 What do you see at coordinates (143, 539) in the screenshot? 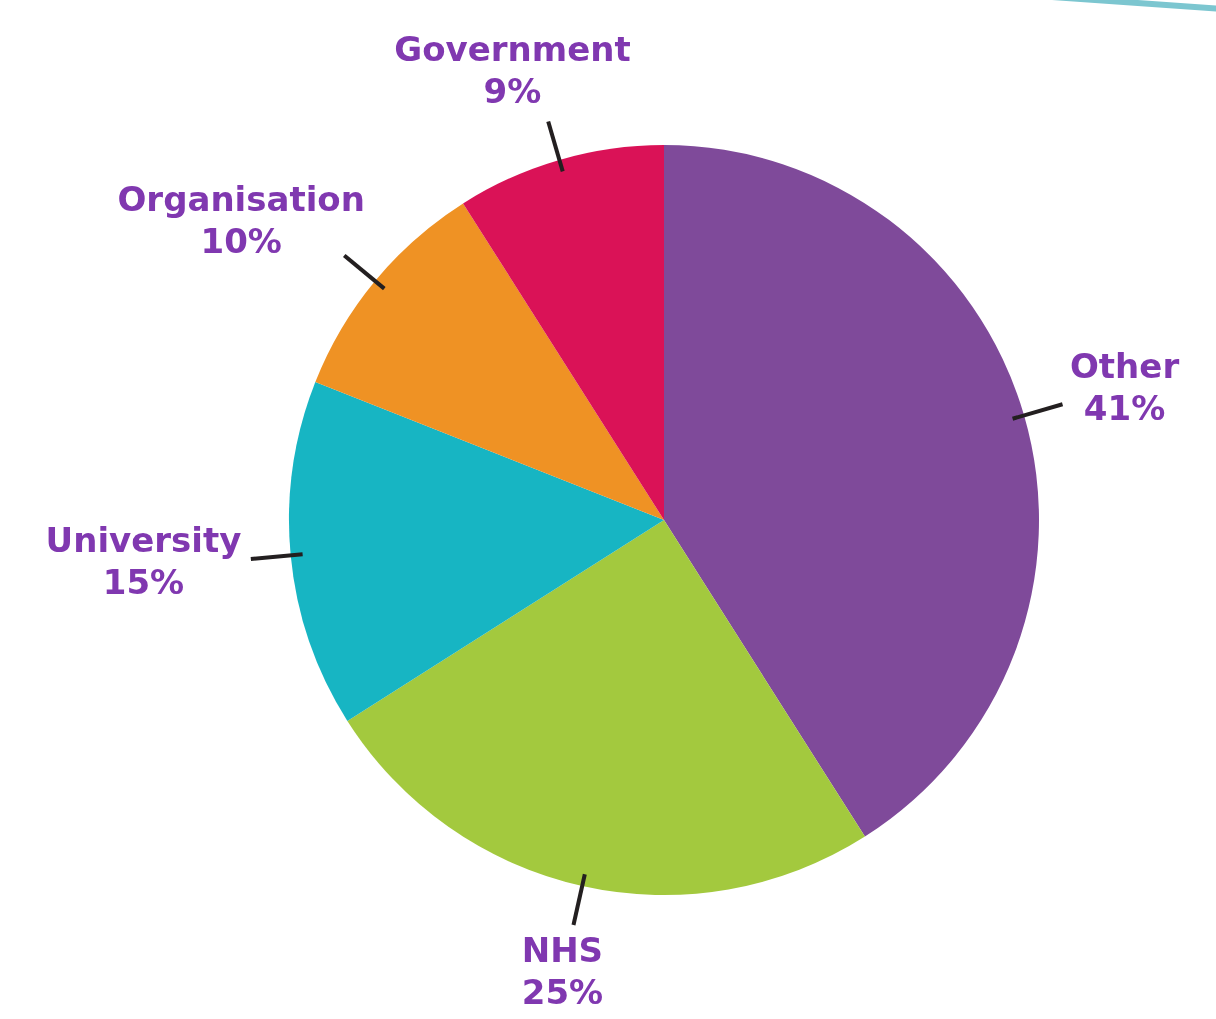
I see `slice-label: University` at bounding box center [143, 539].